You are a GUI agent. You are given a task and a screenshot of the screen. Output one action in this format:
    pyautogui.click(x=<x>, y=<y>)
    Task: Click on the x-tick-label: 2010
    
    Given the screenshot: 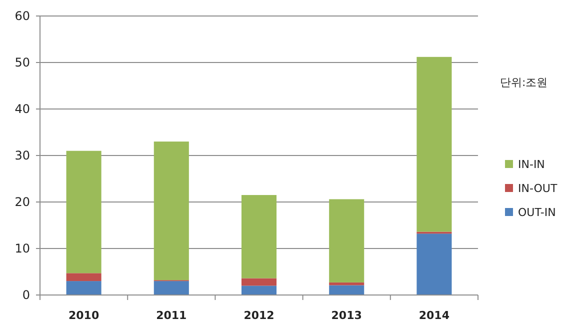 What is the action you would take?
    pyautogui.click(x=84, y=315)
    